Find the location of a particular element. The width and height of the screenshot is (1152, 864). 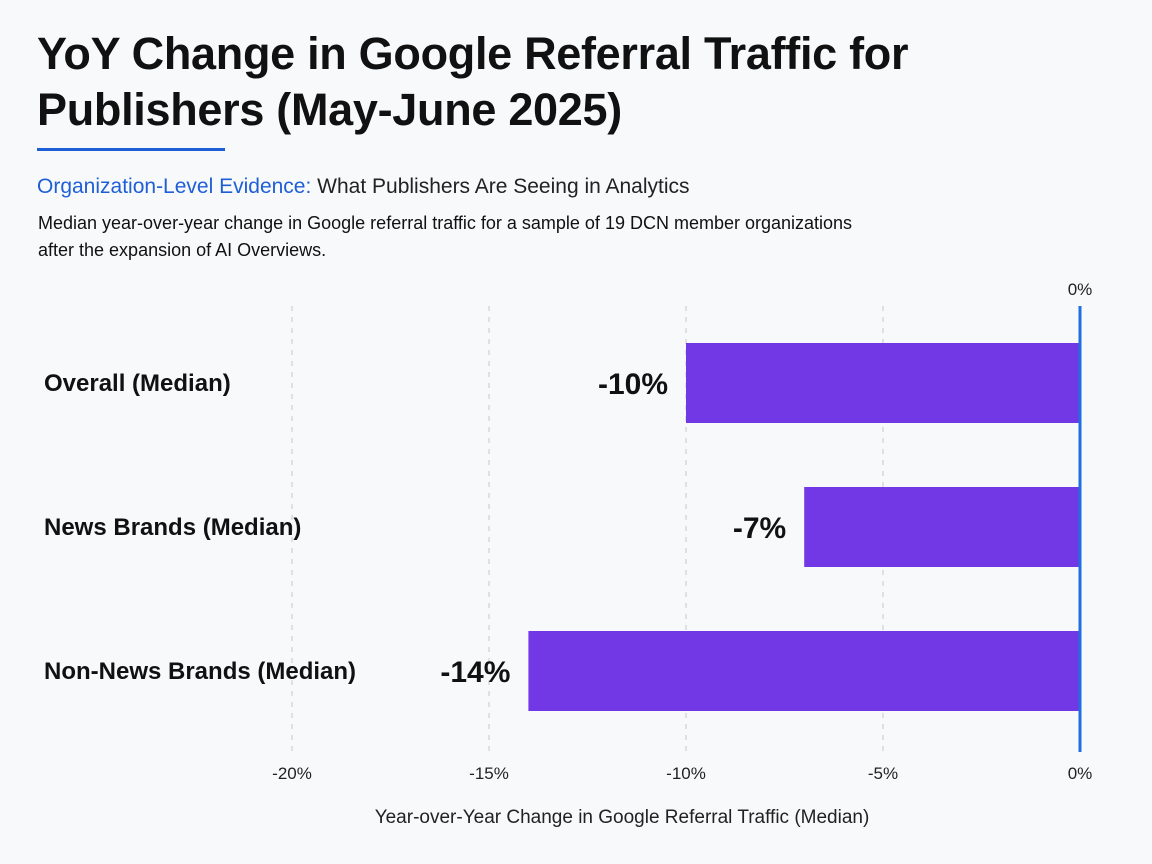

value-label: -7% is located at coordinates (759, 528).